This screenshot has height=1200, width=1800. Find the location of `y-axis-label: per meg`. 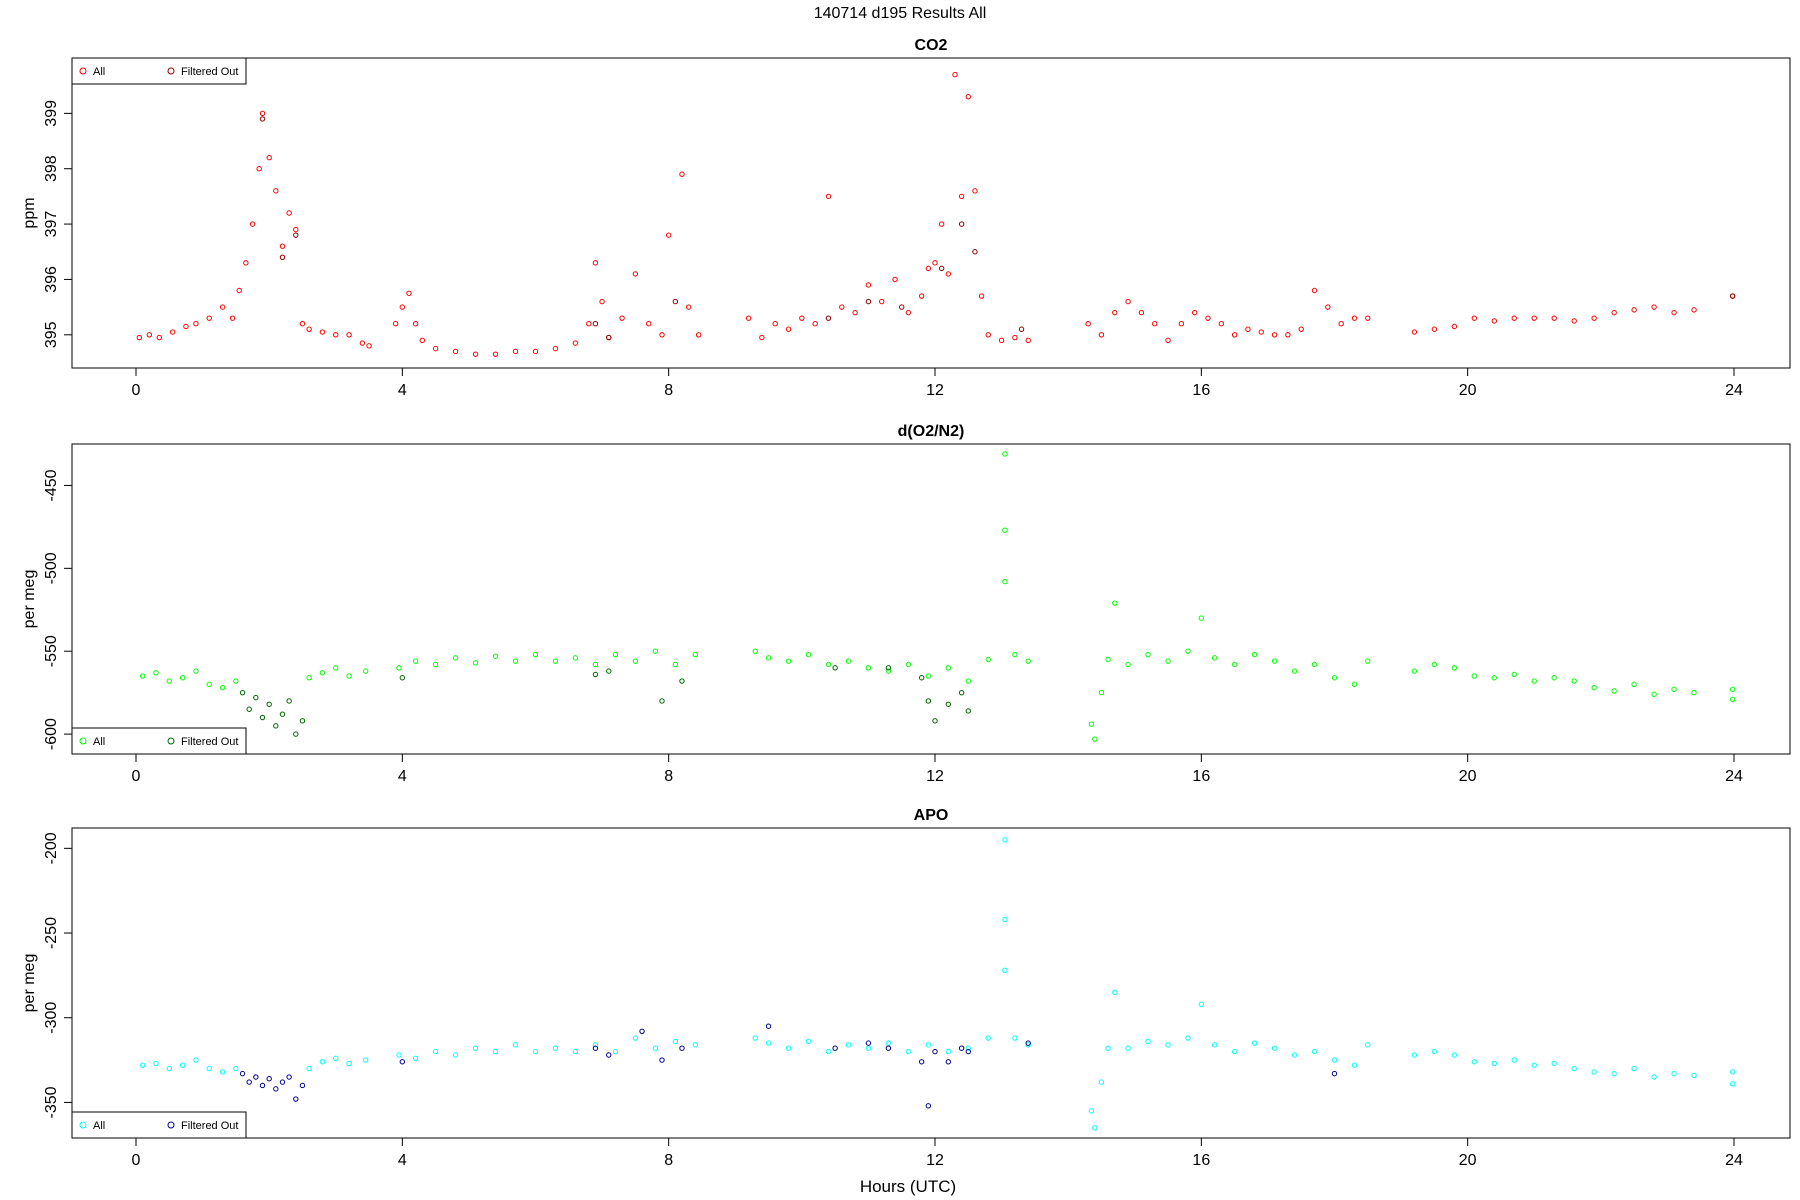

y-axis-label: per meg is located at coordinates (29, 983).